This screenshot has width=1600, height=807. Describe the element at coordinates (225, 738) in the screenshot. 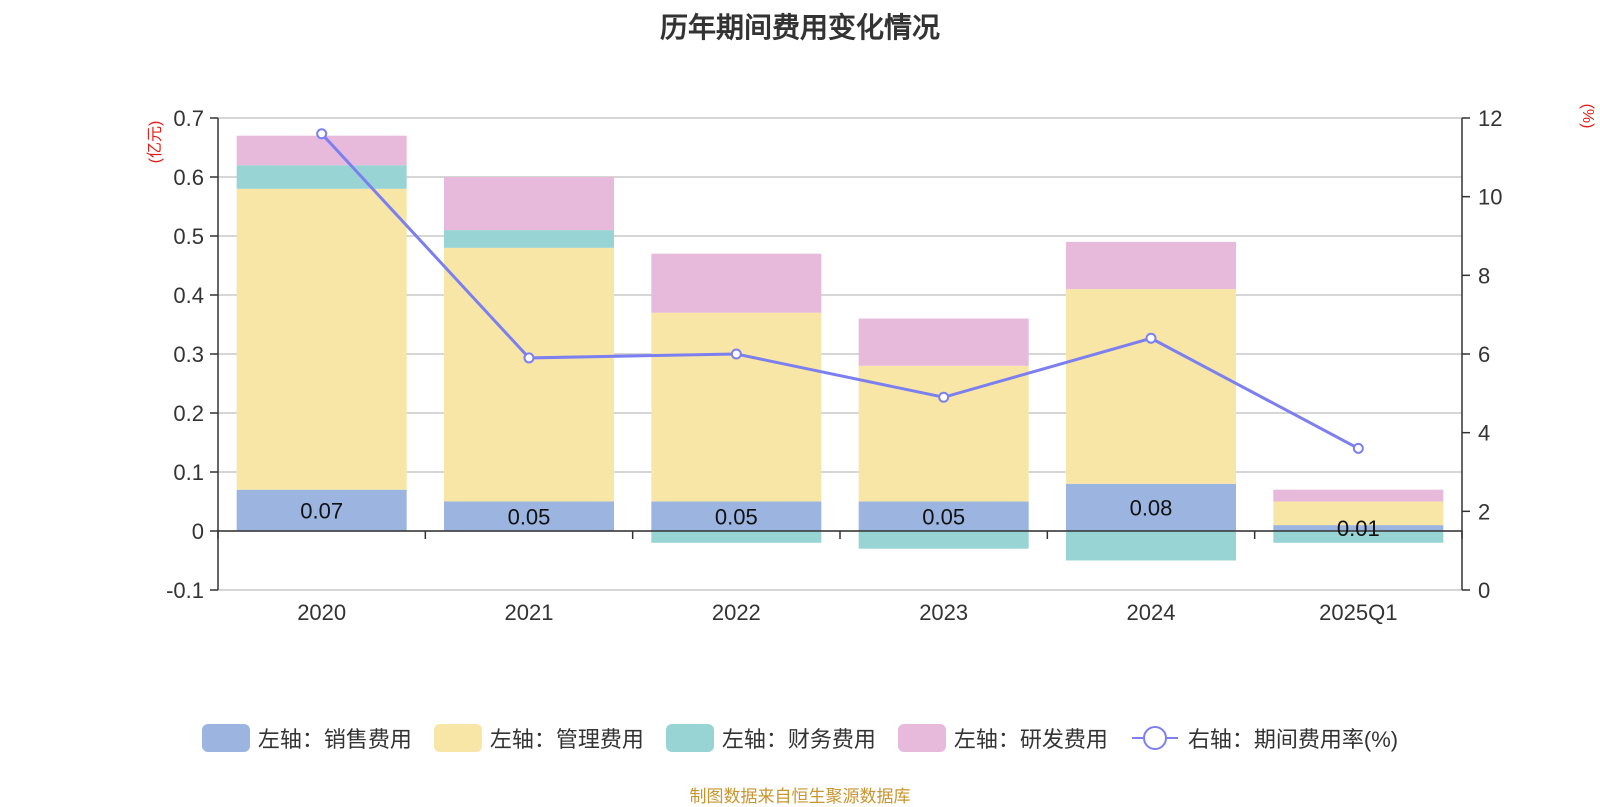

I see `legend-swatch-sales` at that location.